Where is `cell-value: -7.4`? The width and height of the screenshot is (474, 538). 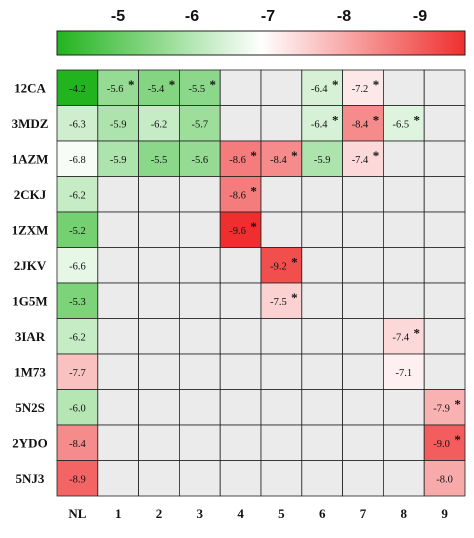 cell-value: -7.4 is located at coordinates (400, 337).